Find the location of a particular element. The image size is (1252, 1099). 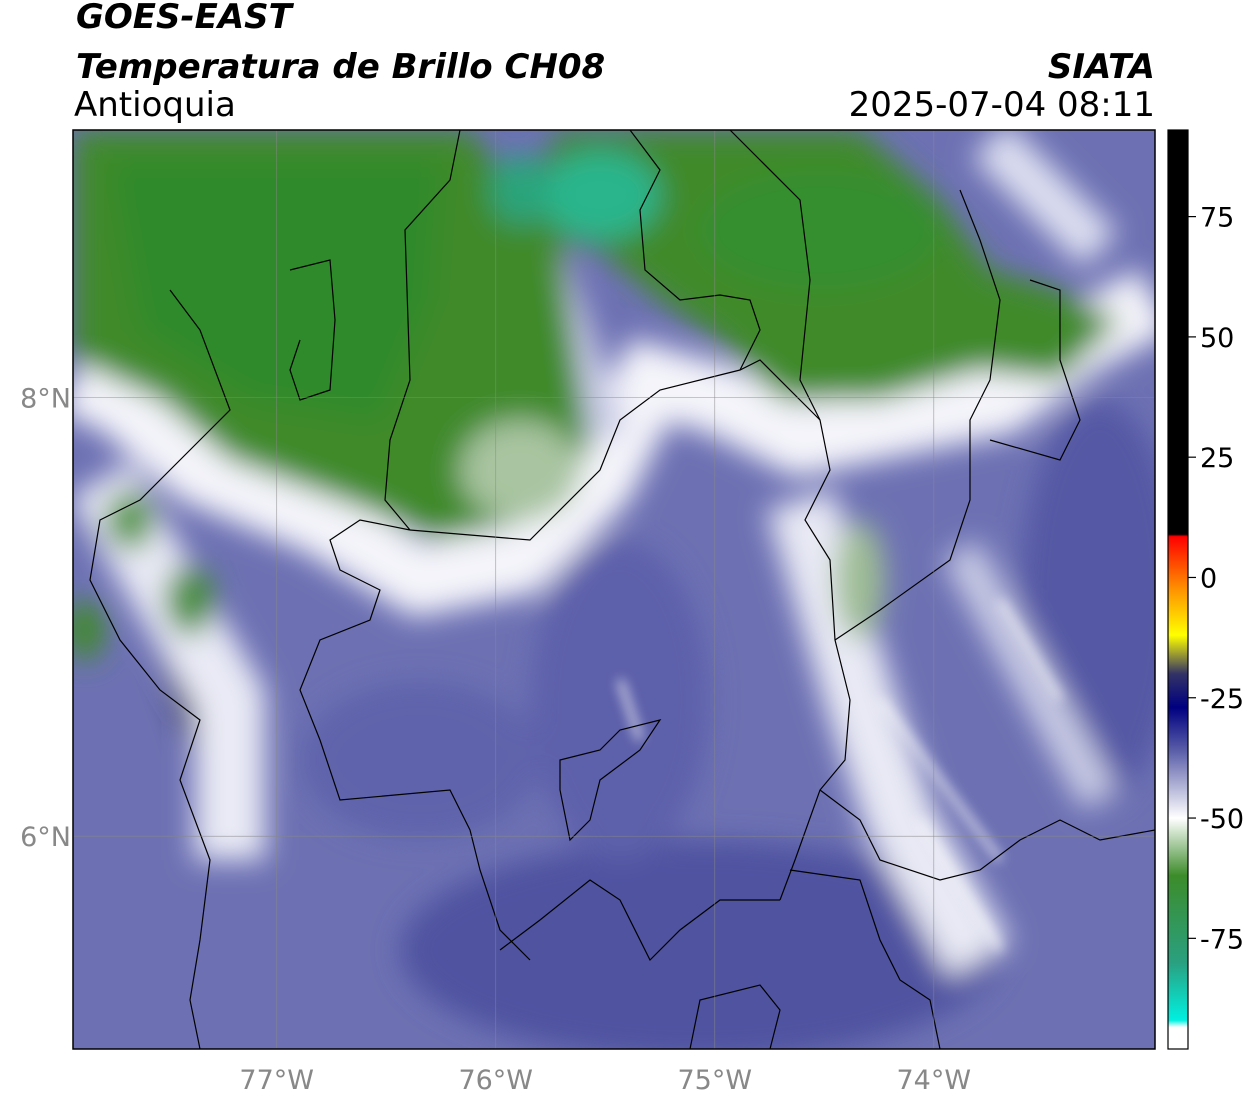

title: GOES-EAST is located at coordinates (185, 18).